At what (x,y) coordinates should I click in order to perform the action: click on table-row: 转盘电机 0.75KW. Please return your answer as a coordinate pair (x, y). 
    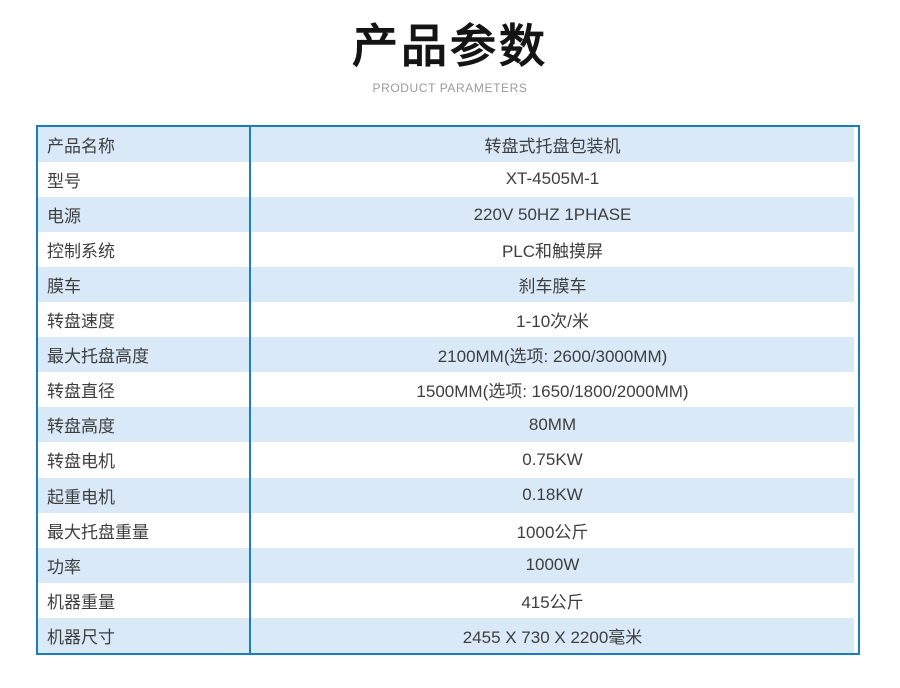
    Looking at the image, I should click on (446, 460).